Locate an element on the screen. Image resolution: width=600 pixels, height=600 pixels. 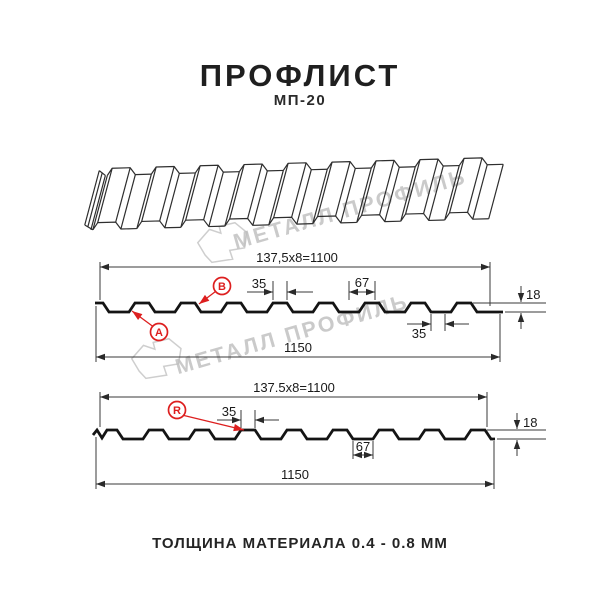
dim-gap-front: 67 is located at coordinates (362, 287).